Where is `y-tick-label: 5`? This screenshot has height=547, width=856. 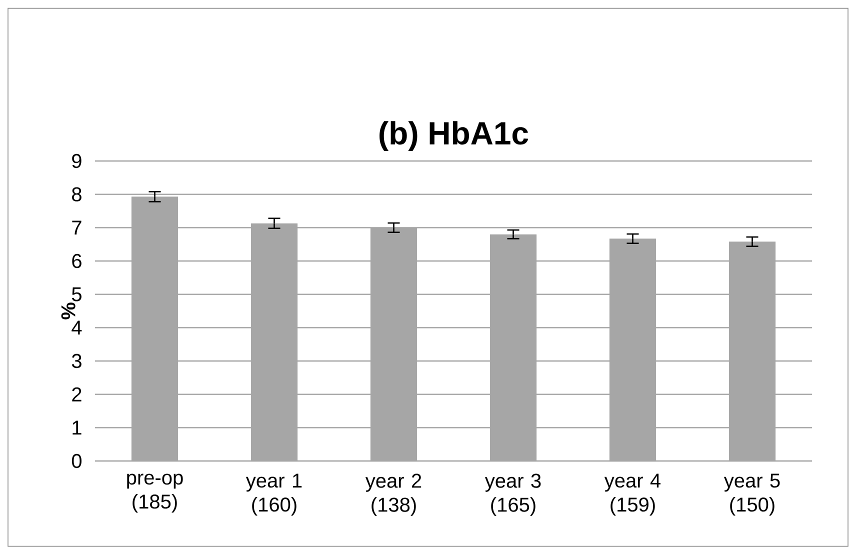 y-tick-label: 5 is located at coordinates (77, 294).